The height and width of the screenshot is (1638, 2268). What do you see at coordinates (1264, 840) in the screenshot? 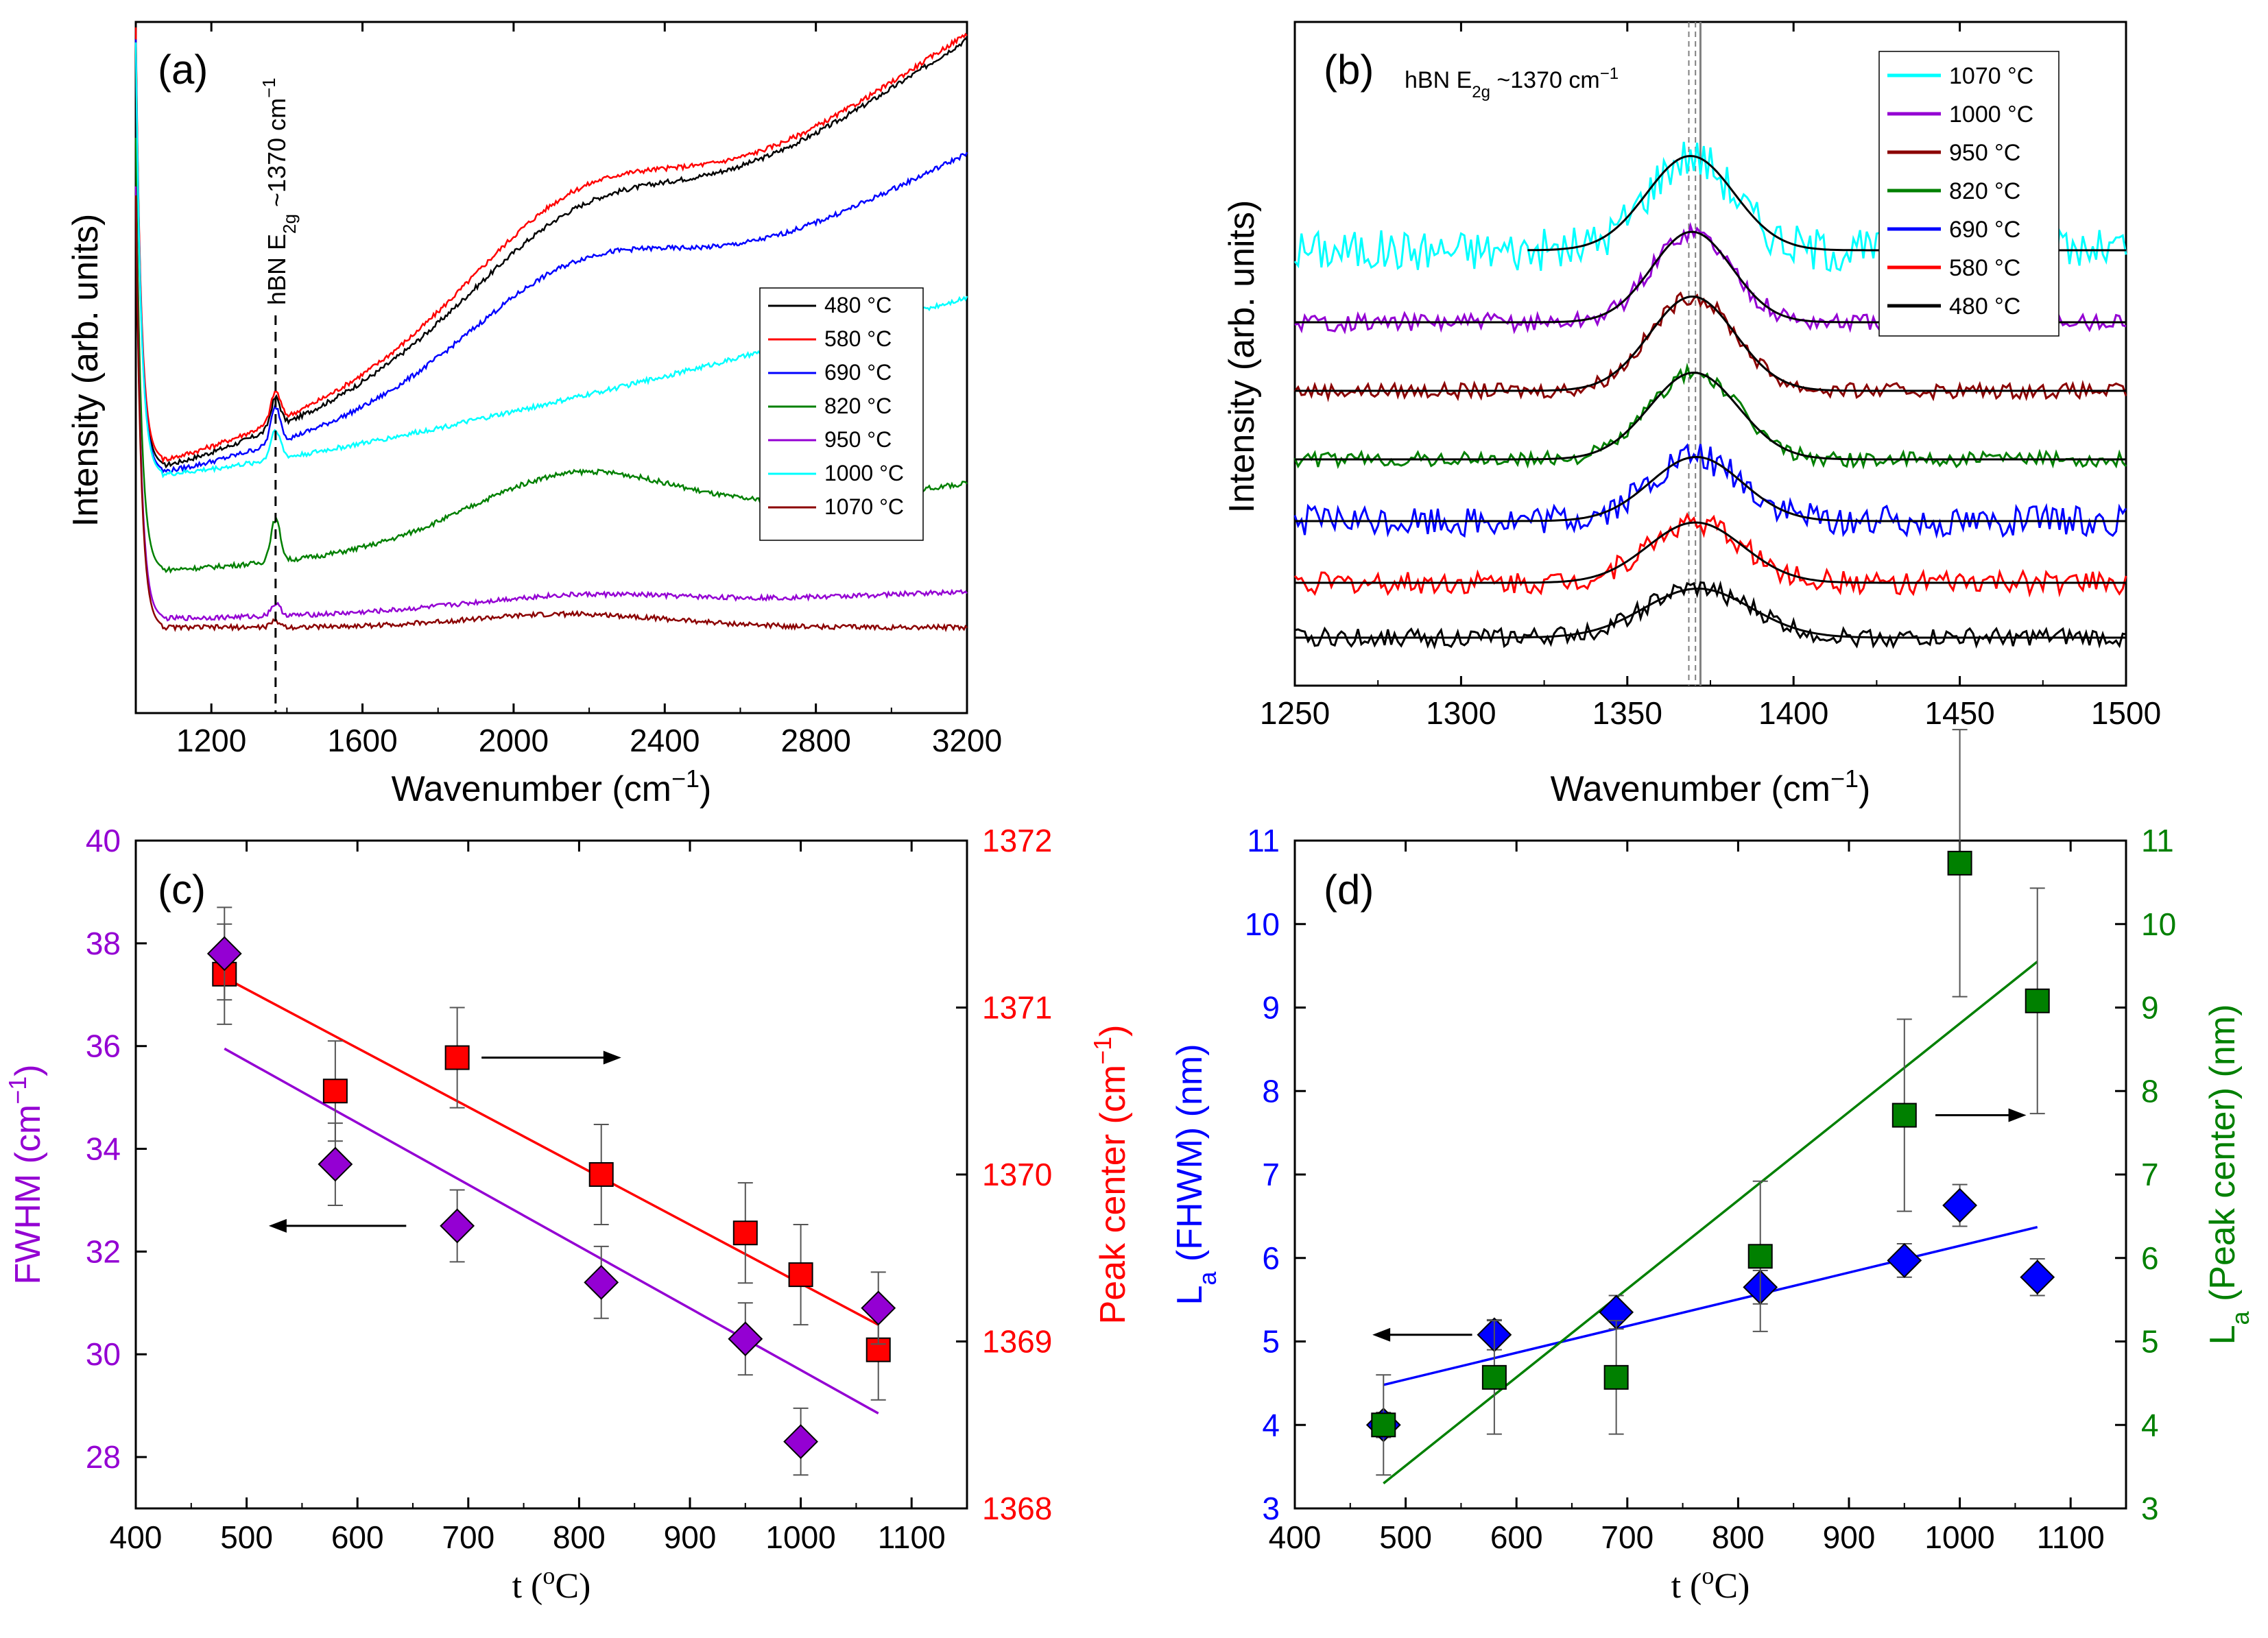
I see `y-tick-label-left: 11` at bounding box center [1264, 840].